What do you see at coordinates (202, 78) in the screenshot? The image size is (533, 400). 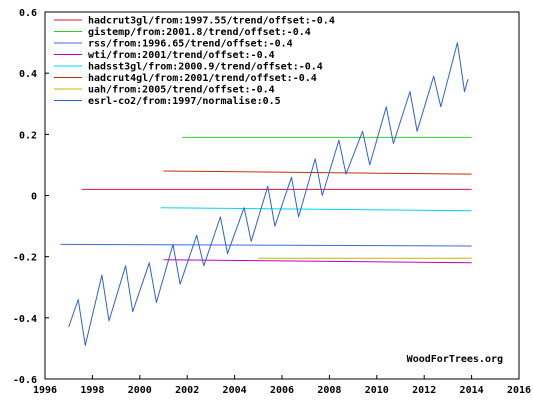 I see `legend-label-5: hadcrut4gl/from:2001/trend/offset:-0.4` at bounding box center [202, 78].